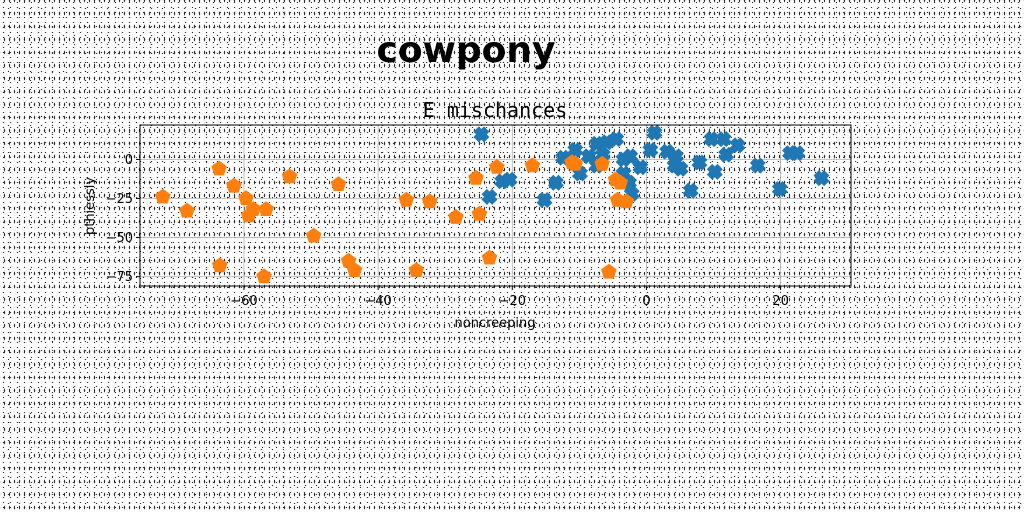  What do you see at coordinates (646, 301) in the screenshot?
I see `x-tick-label: 0` at bounding box center [646, 301].